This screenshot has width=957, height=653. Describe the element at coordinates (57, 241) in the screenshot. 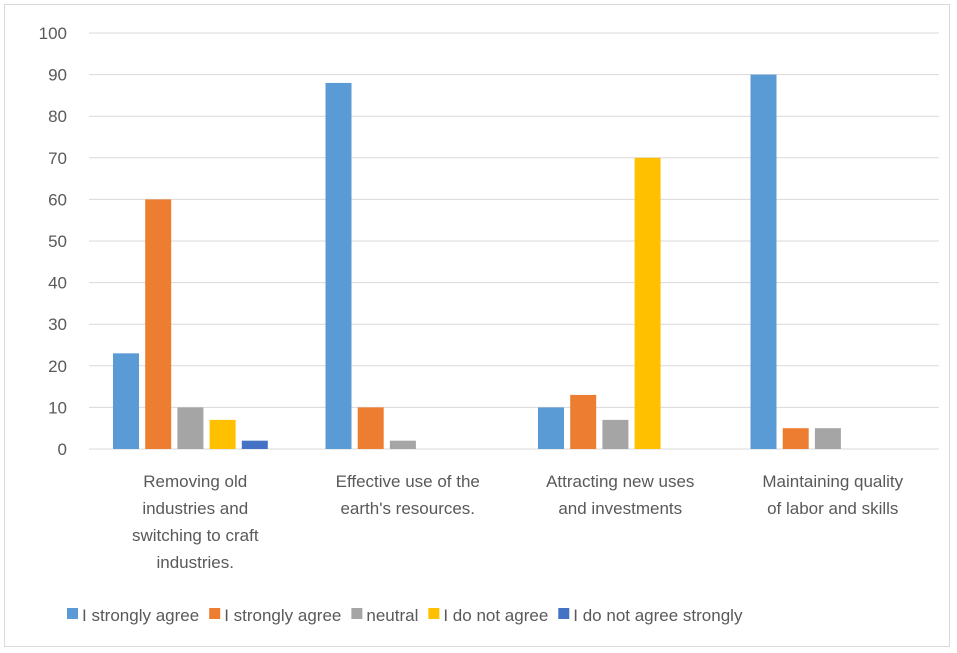

I see `y-tick-label: 50` at that location.